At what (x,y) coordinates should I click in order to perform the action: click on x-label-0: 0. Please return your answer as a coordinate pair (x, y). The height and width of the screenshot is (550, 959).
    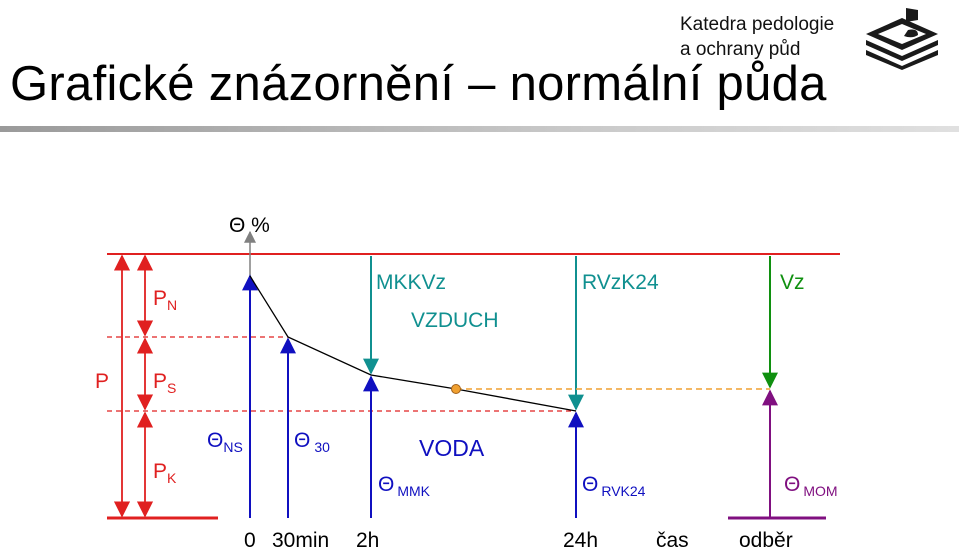
    Looking at the image, I should click on (250, 539).